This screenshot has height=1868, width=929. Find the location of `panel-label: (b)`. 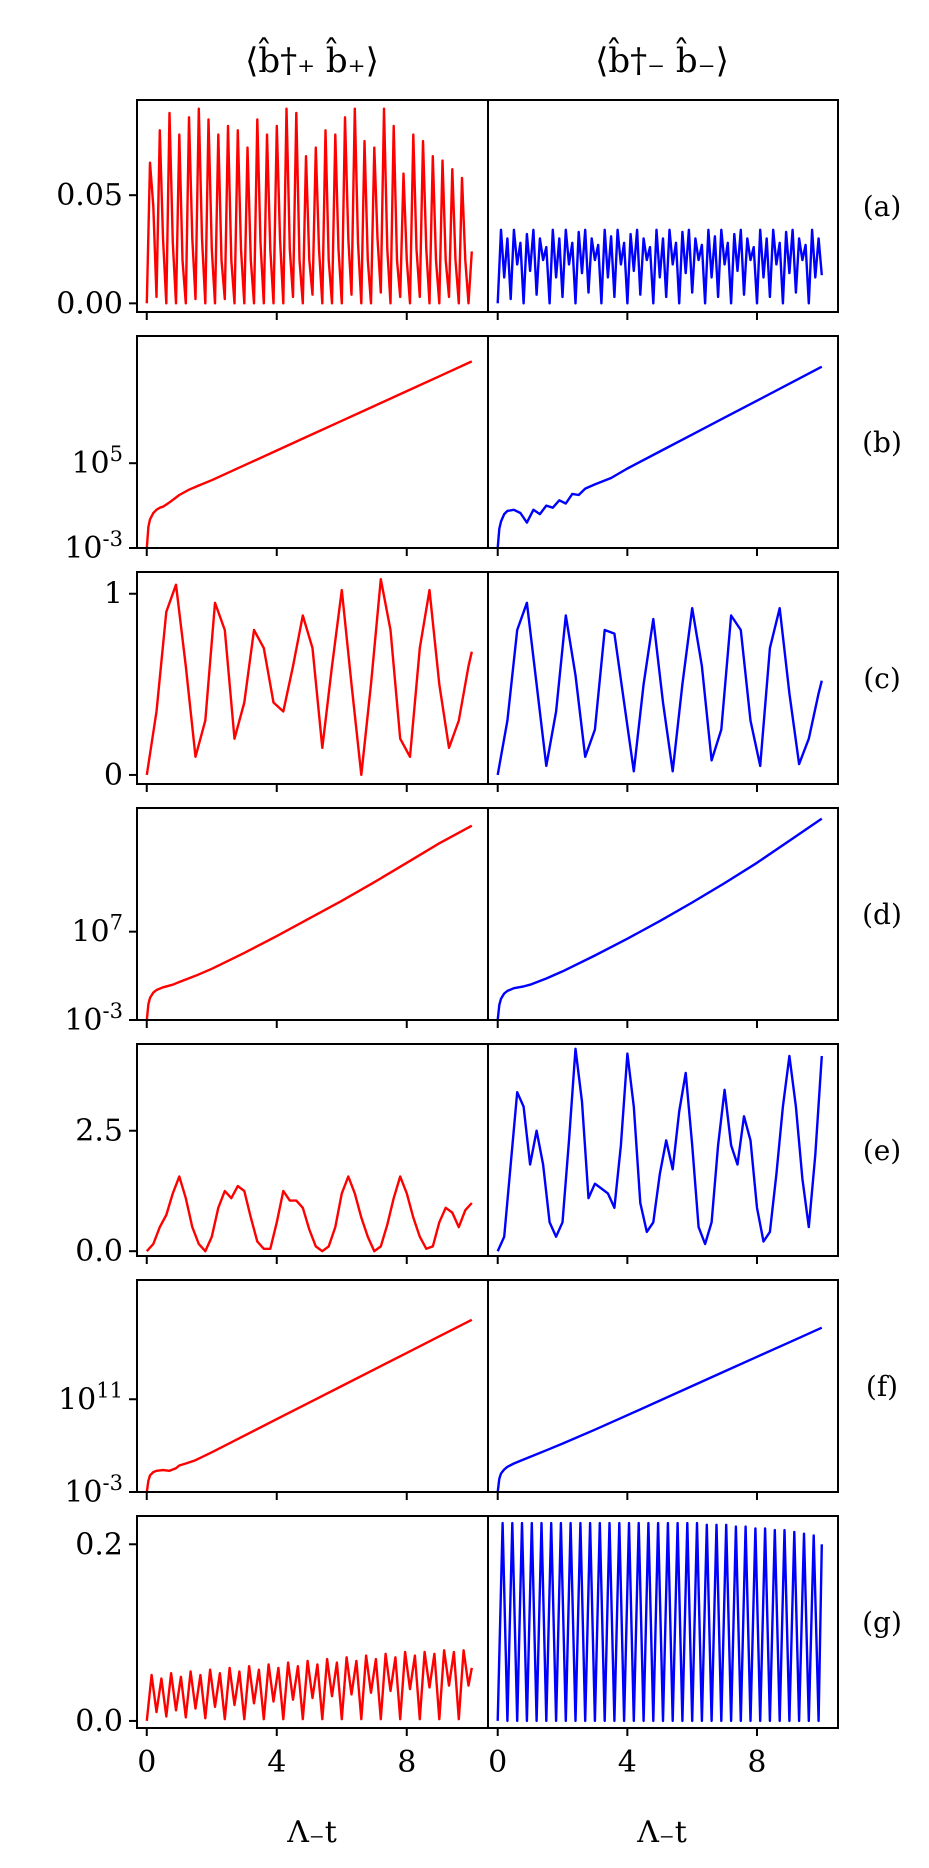

panel-label: (b) is located at coordinates (882, 442).